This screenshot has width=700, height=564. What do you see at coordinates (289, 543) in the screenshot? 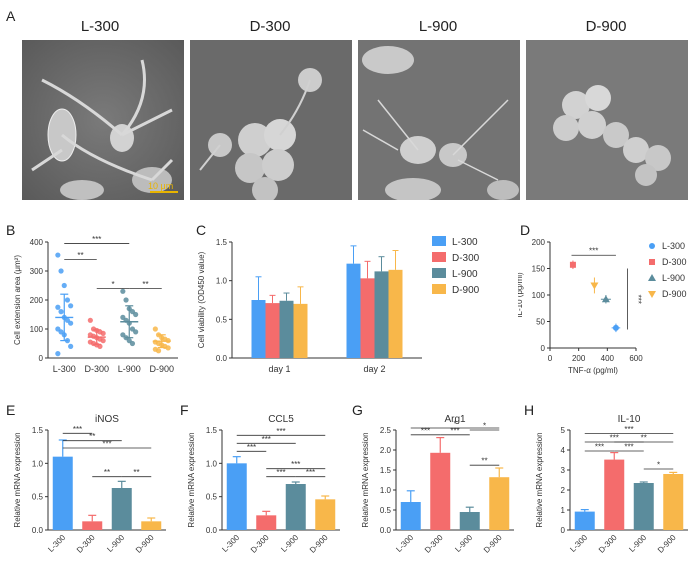
I see `x-tick-label: L-900` at bounding box center [289, 543].